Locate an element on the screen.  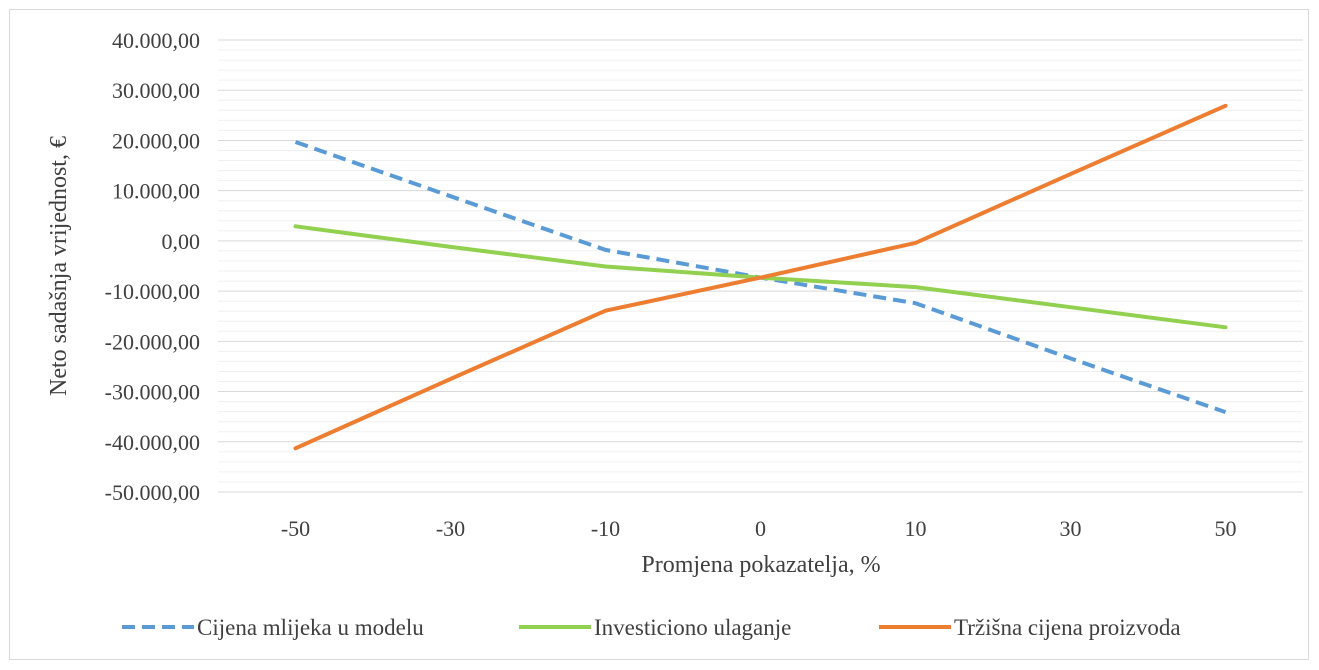
y-tick-label: -20.000,00 is located at coordinates (152, 341).